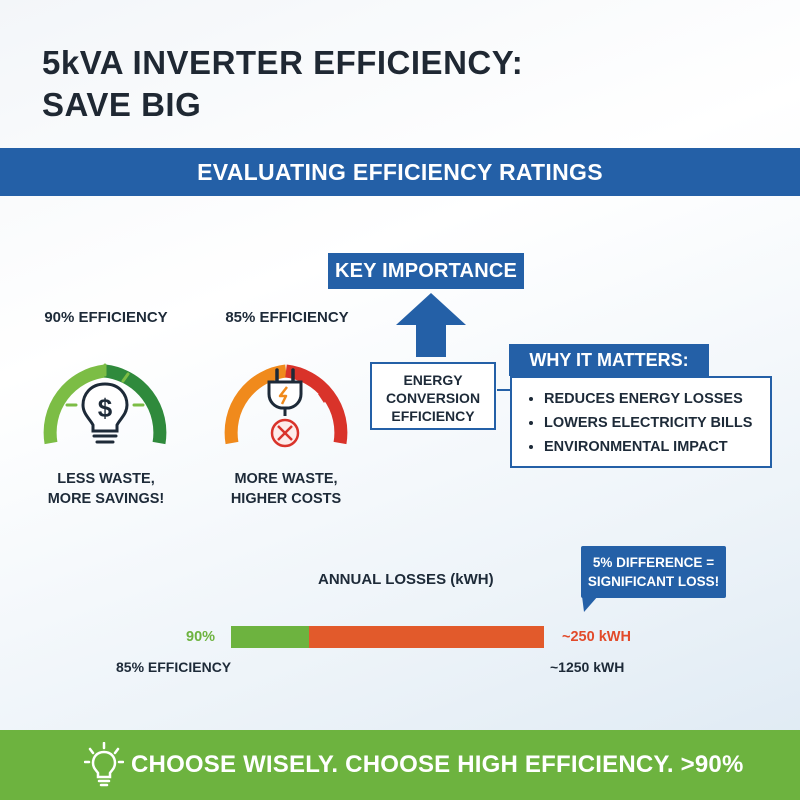 The width and height of the screenshot is (800, 800). What do you see at coordinates (283, 62) in the screenshot?
I see `title-line-1: 5kVA INVERTER EFFICIENCY:` at bounding box center [283, 62].